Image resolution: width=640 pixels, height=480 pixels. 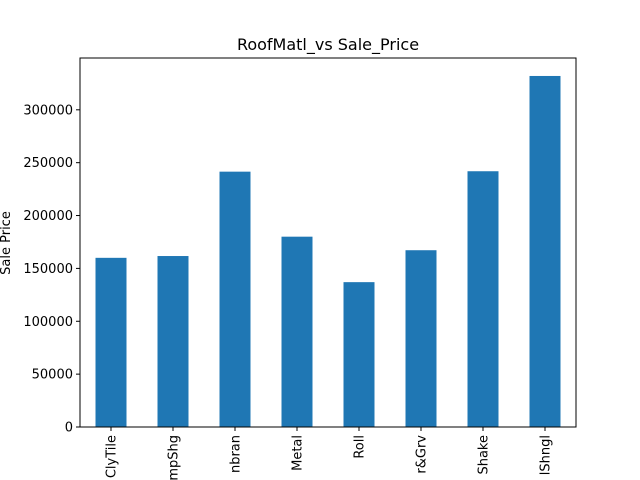 I want to click on y-axis: 0 50000 100000 150000 200000 250000 300000, so click(x=51, y=269).